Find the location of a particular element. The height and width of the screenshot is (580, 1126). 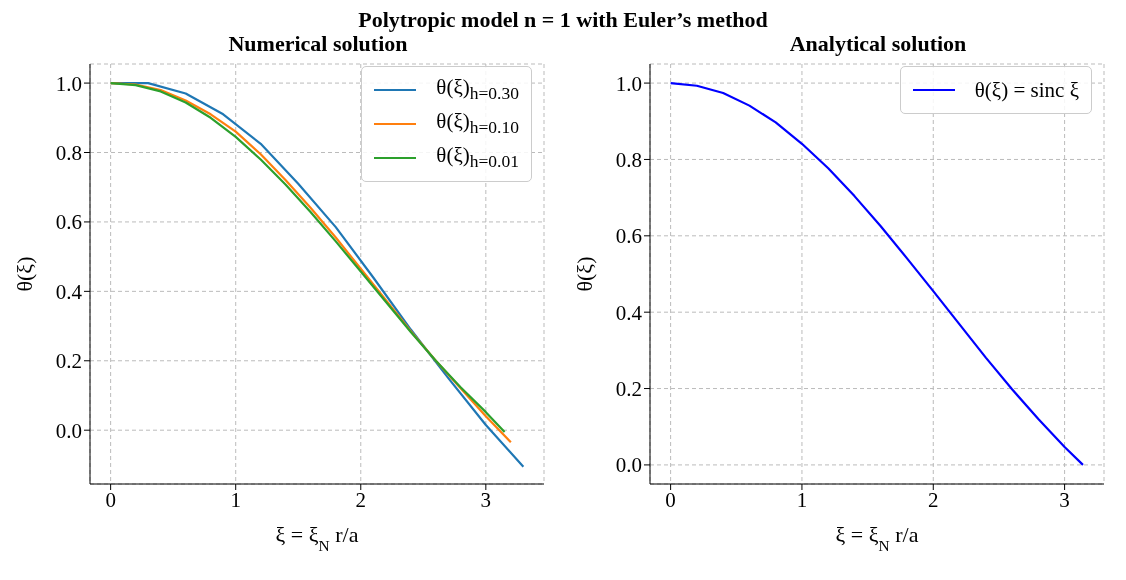

legend-label: θ(ξ)$_{h=0.30}$ is located at coordinates (477, 90).